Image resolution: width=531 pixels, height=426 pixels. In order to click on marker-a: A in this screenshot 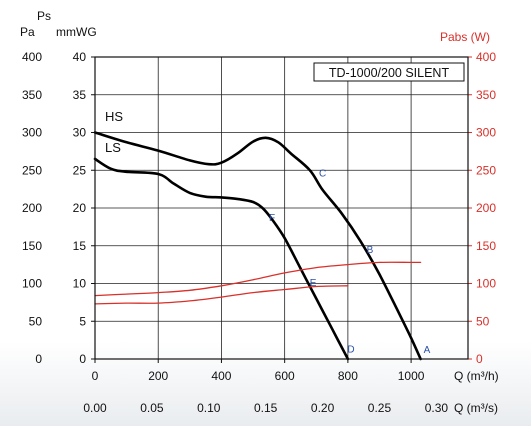, I will do `click(427, 350)`.